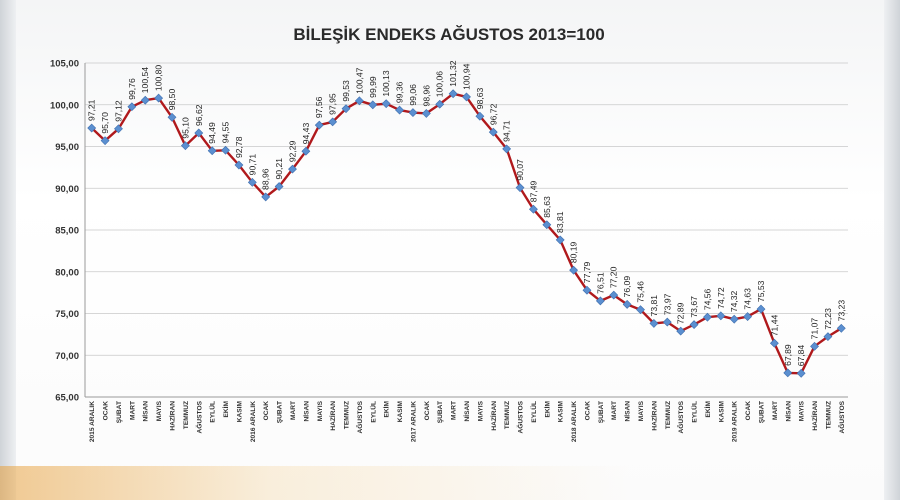 This screenshot has height=500, width=900. I want to click on data-label: 72,23, so click(828, 319).